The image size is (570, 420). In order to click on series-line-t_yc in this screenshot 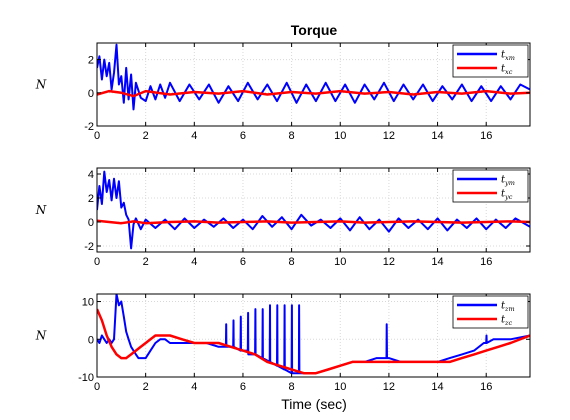, I will do `click(313, 222)`.